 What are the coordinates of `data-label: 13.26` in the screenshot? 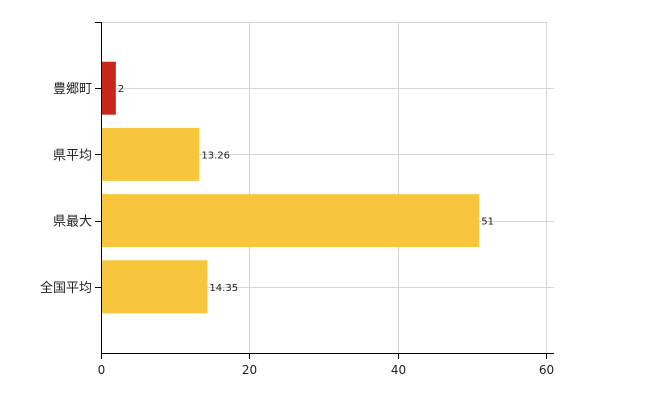 It's located at (215, 155).